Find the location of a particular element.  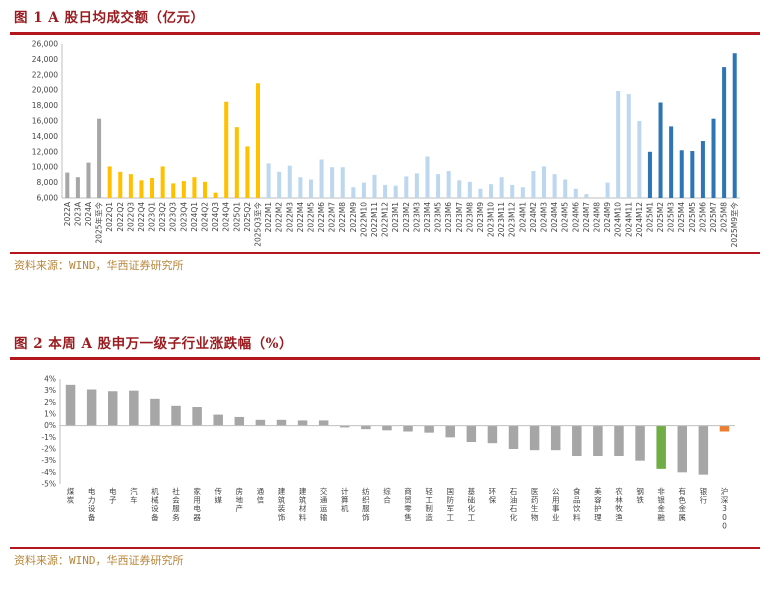

chart1-x-tick-label: 2022M7 is located at coordinates (332, 217).